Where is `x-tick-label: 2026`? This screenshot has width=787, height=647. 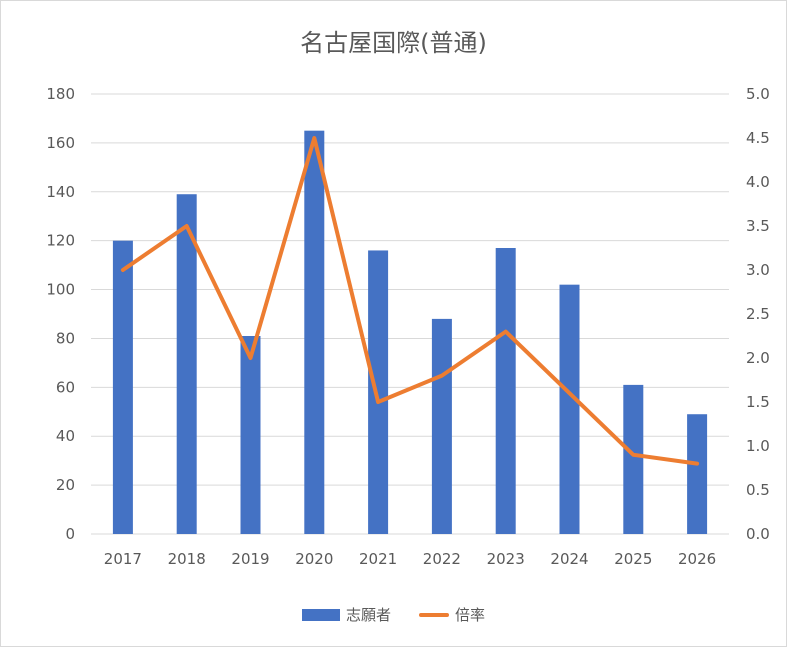 x-tick-label: 2026 is located at coordinates (697, 559).